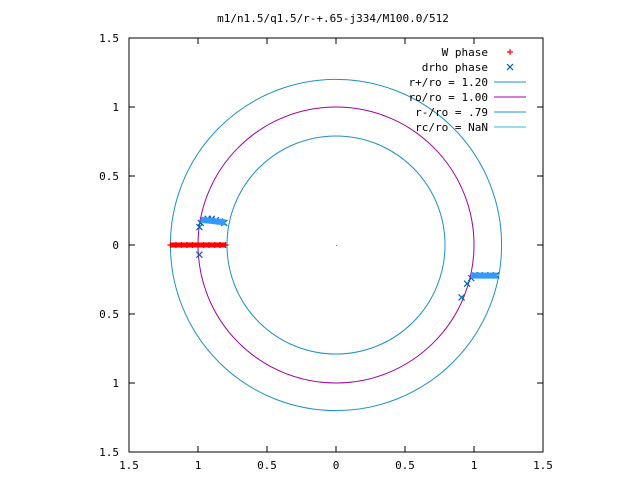 The width and height of the screenshot is (640, 480). I want to click on x-tick-label: 0, so click(336, 465).